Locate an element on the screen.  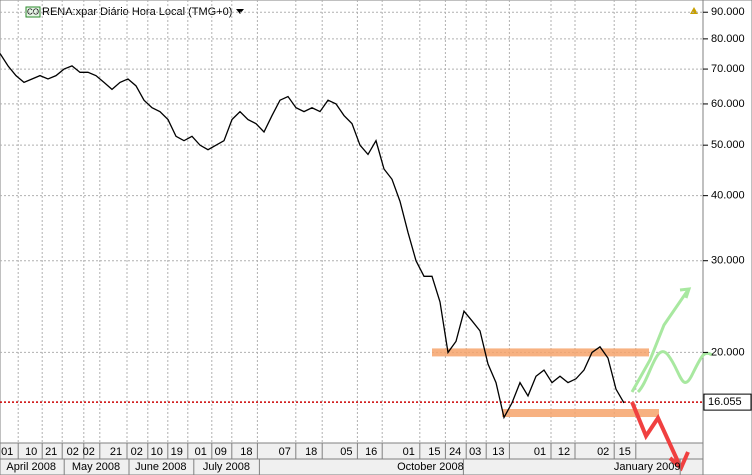
y-tick-label: 70.000 is located at coordinates (728, 69).